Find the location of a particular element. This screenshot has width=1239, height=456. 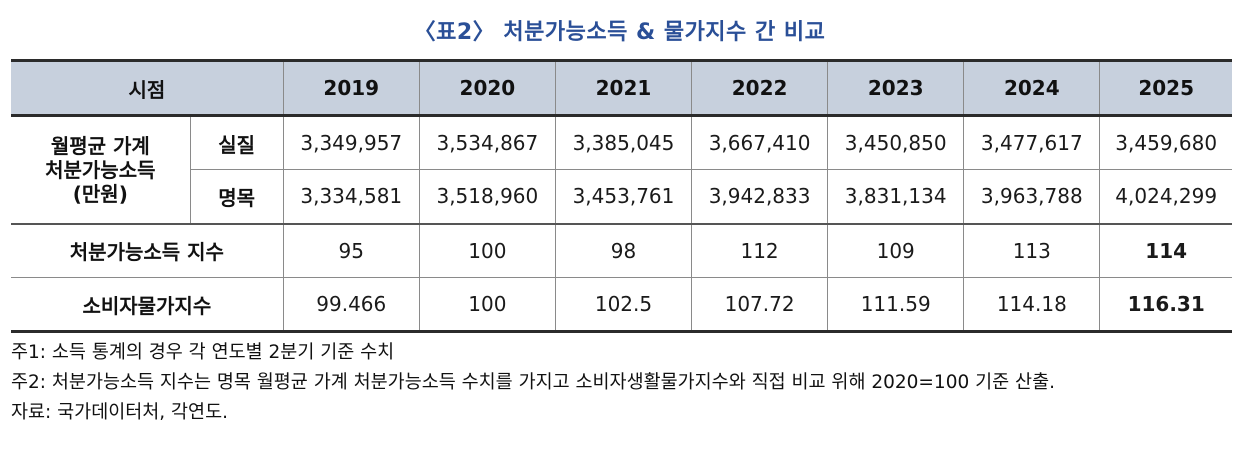

header-year: 2023 is located at coordinates (896, 88).